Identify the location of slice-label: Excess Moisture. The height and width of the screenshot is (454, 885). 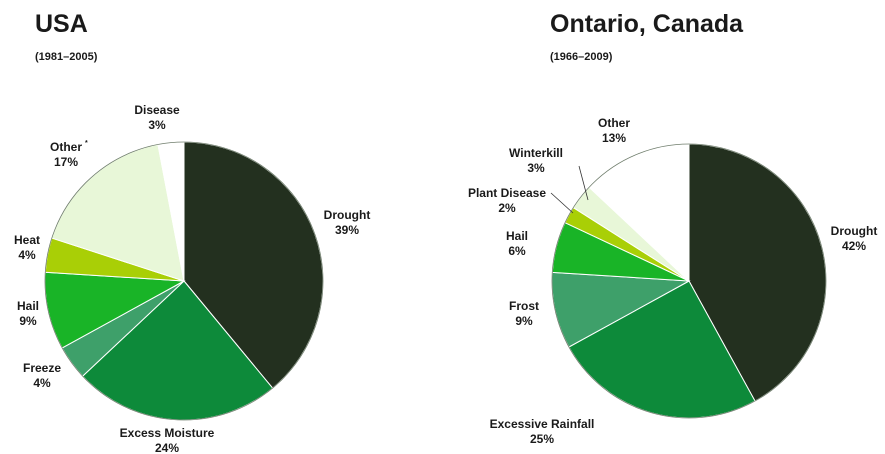
(167, 433).